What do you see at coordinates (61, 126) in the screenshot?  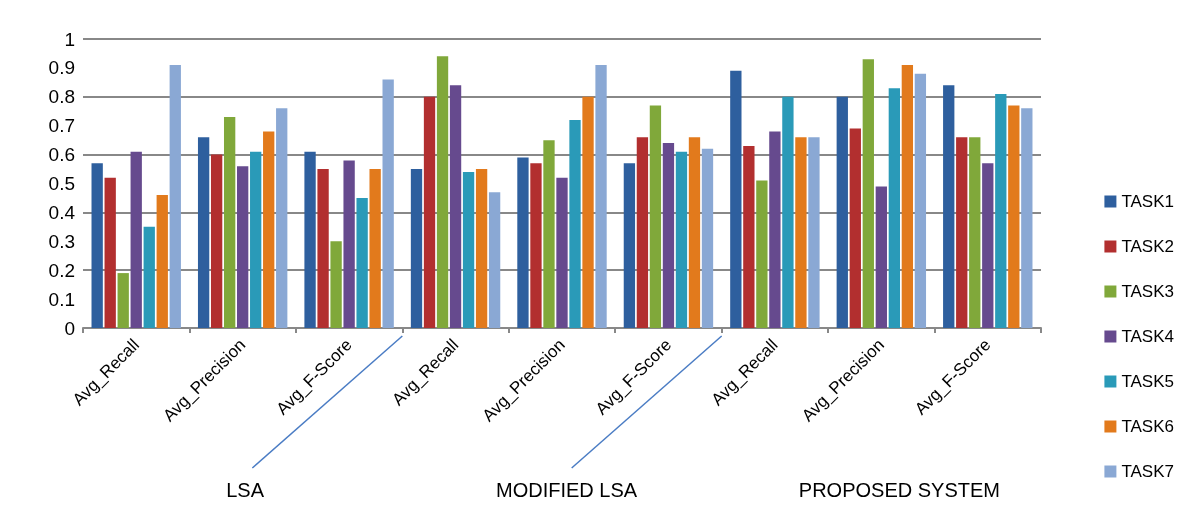 I see `y-tick-label: 0.7` at bounding box center [61, 126].